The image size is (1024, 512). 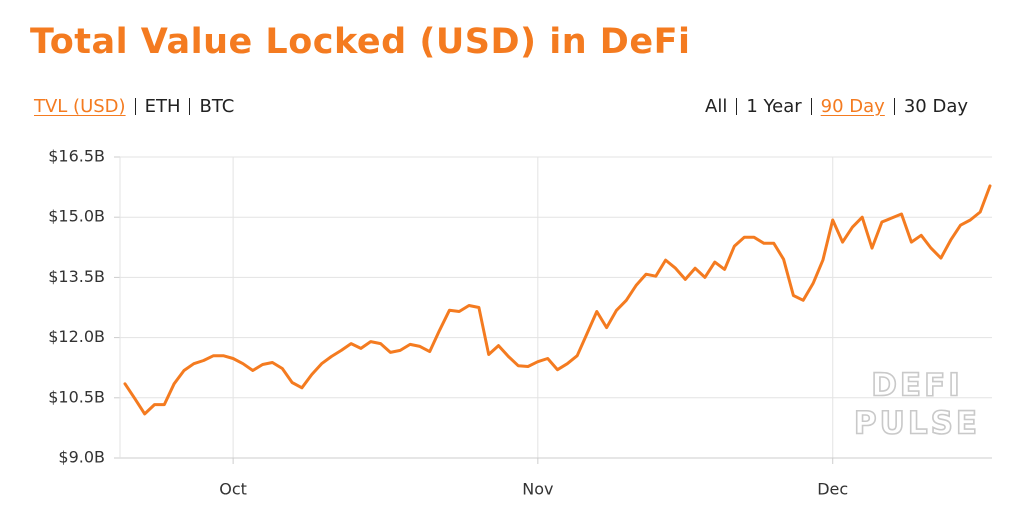 I want to click on y-tick-label: $15.0B, so click(x=76, y=216).